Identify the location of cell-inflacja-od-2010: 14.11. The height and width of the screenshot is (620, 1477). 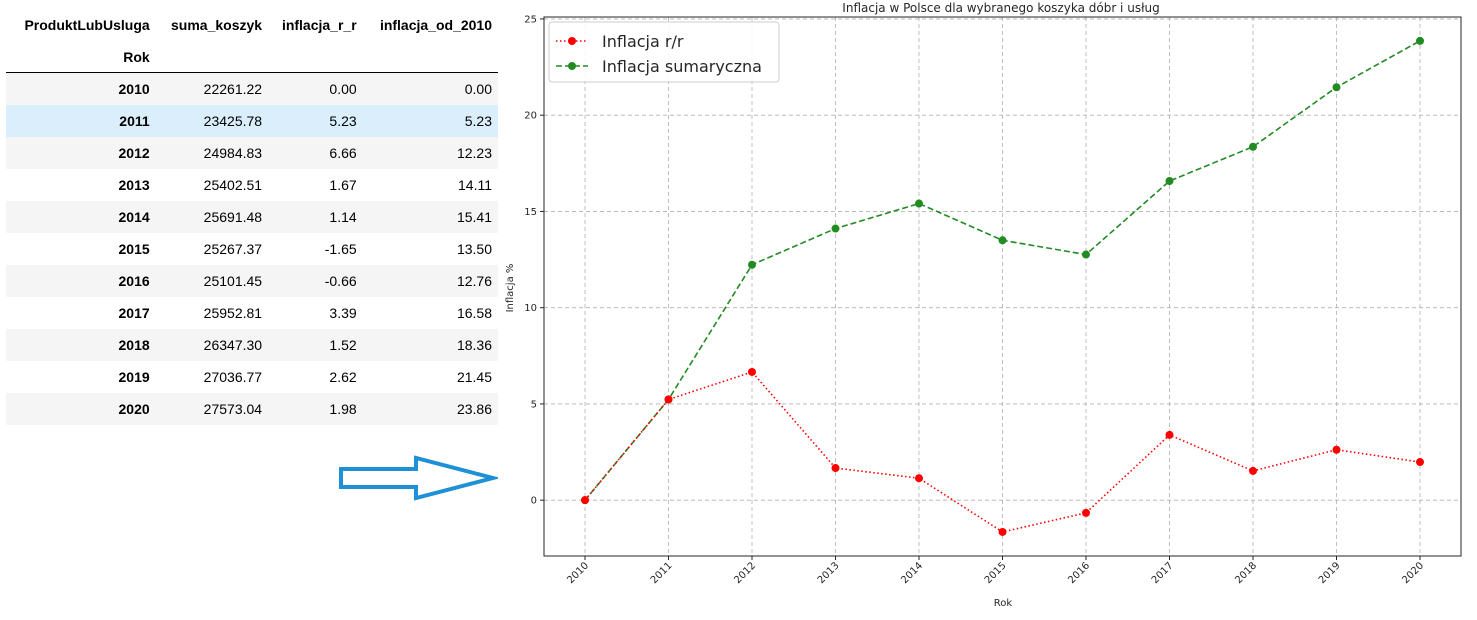
(475, 185).